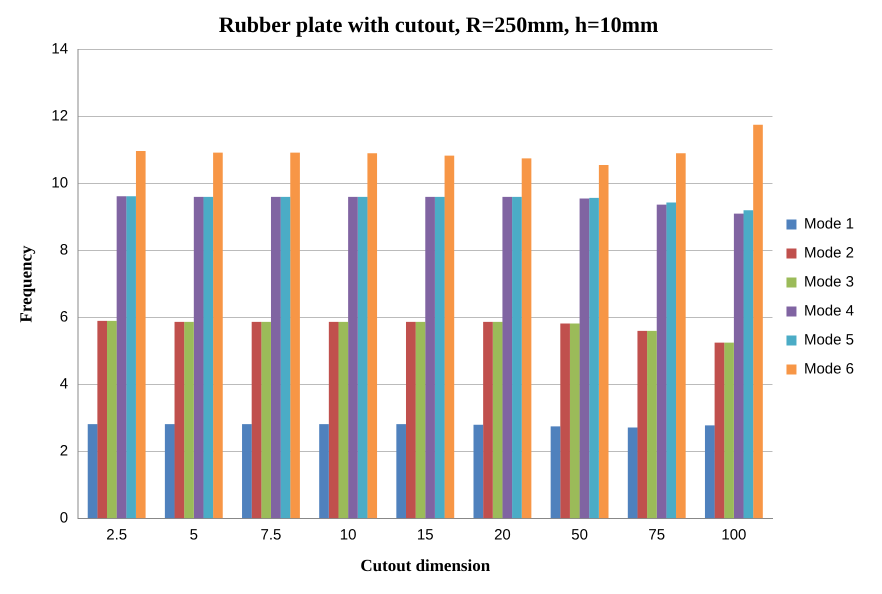 The height and width of the screenshot is (594, 882). What do you see at coordinates (26, 283) in the screenshot?
I see `y-axis-title: Frequency` at bounding box center [26, 283].